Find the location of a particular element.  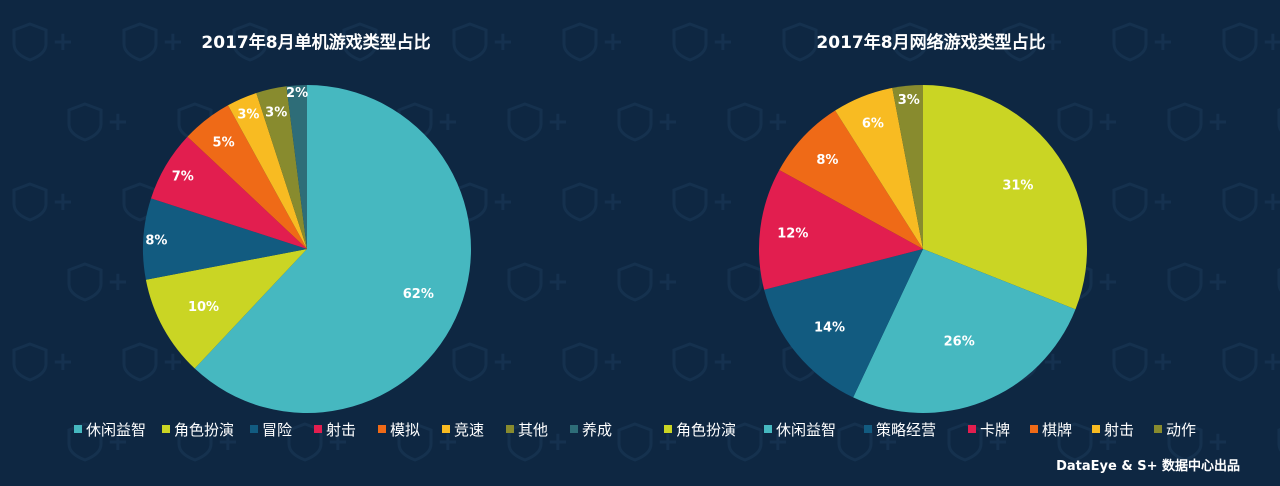

legend-label: 休闲益智 is located at coordinates (116, 430).